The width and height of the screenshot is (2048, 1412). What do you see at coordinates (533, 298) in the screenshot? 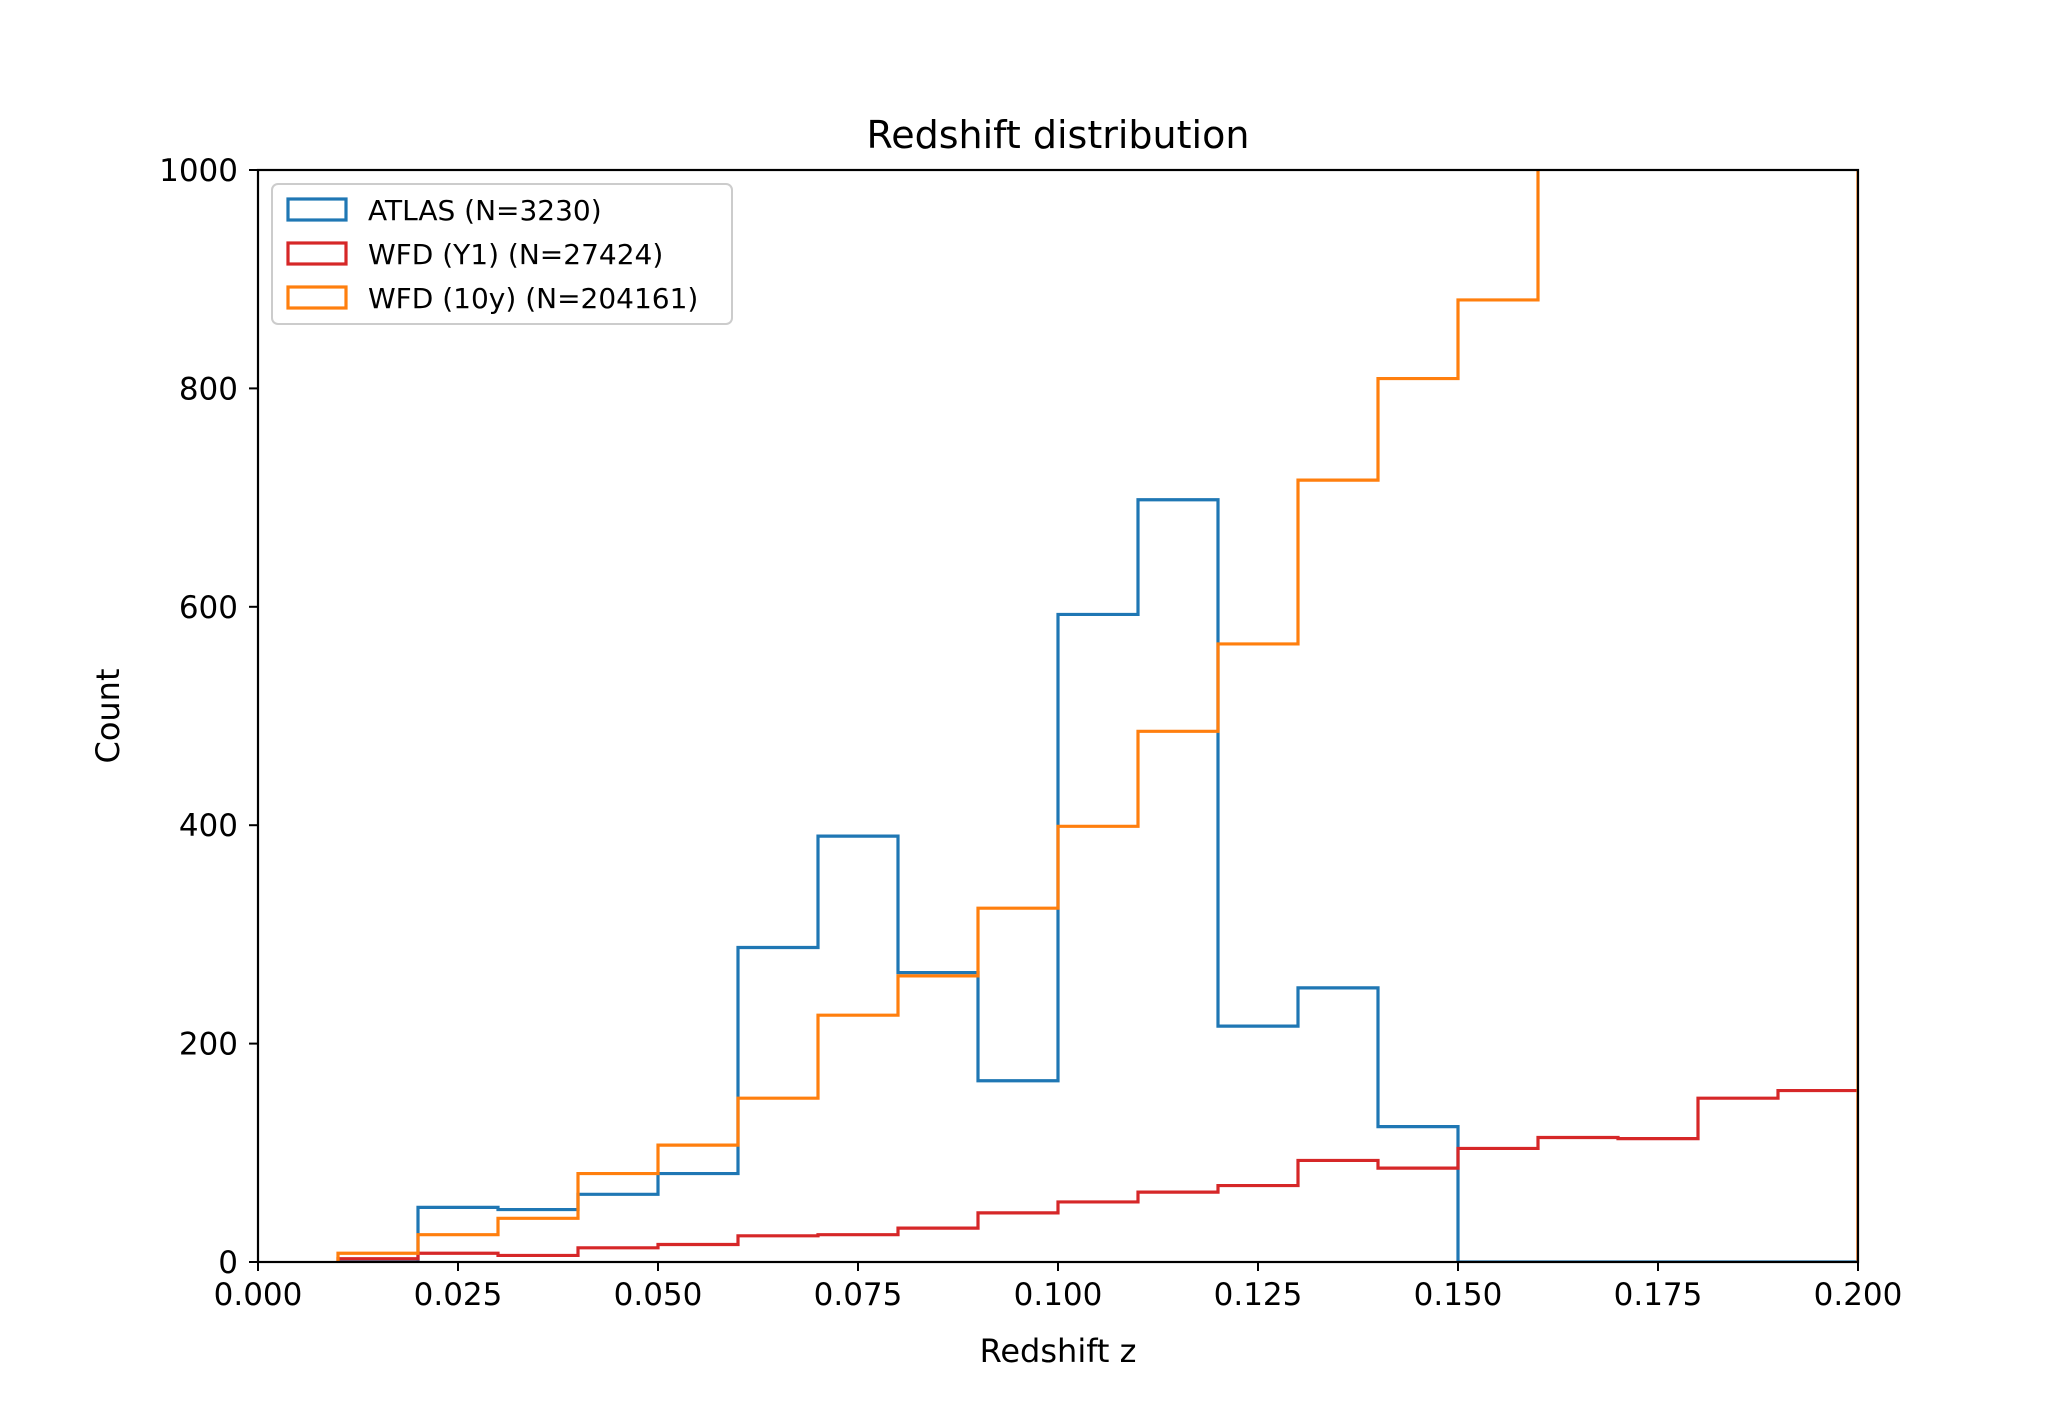
I see `legend-label-2: WFD (10y) (N=204161)` at bounding box center [533, 298].